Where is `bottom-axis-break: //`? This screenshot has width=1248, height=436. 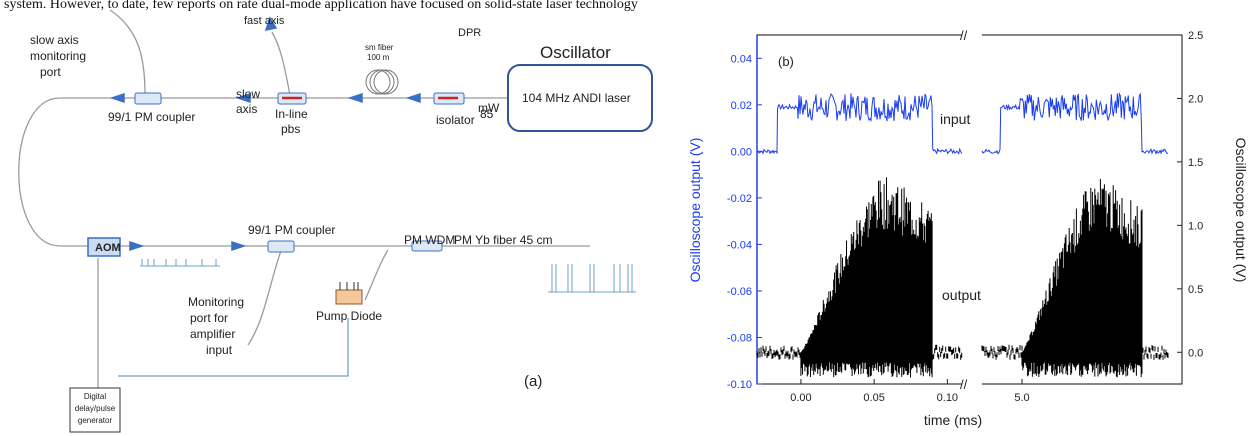 bottom-axis-break: // is located at coordinates (964, 384).